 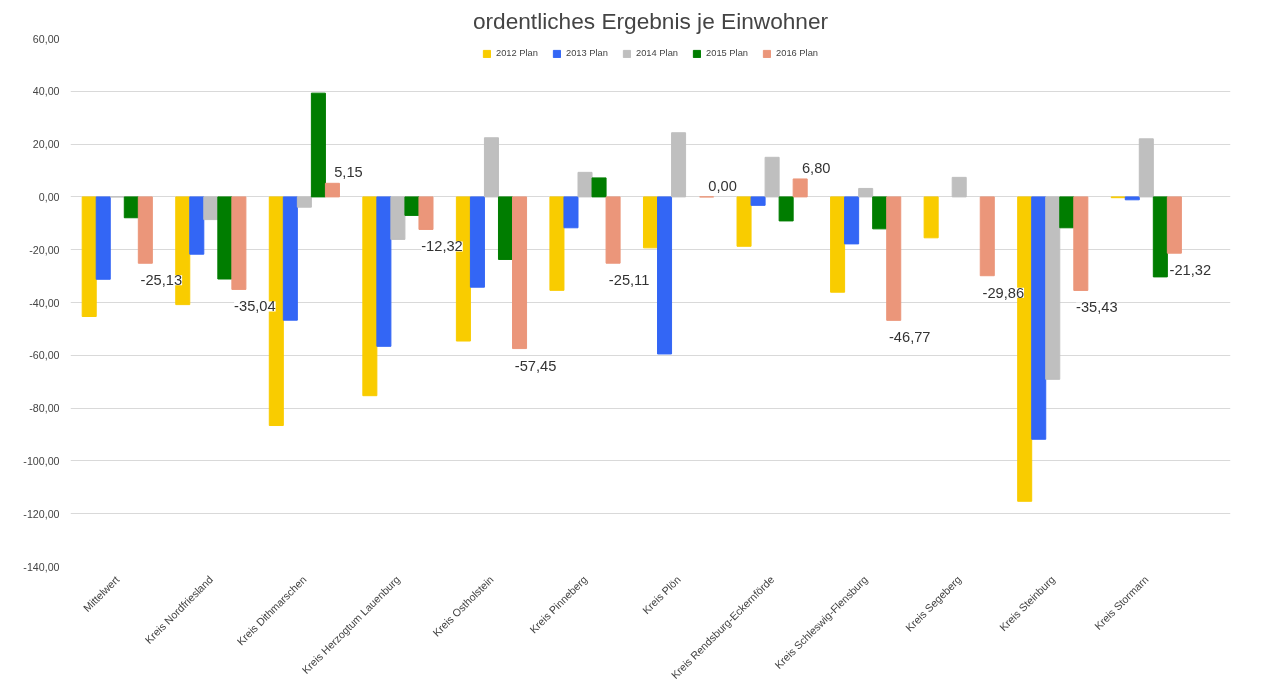 What do you see at coordinates (348, 172) in the screenshot?
I see `data-label: 5,15` at bounding box center [348, 172].